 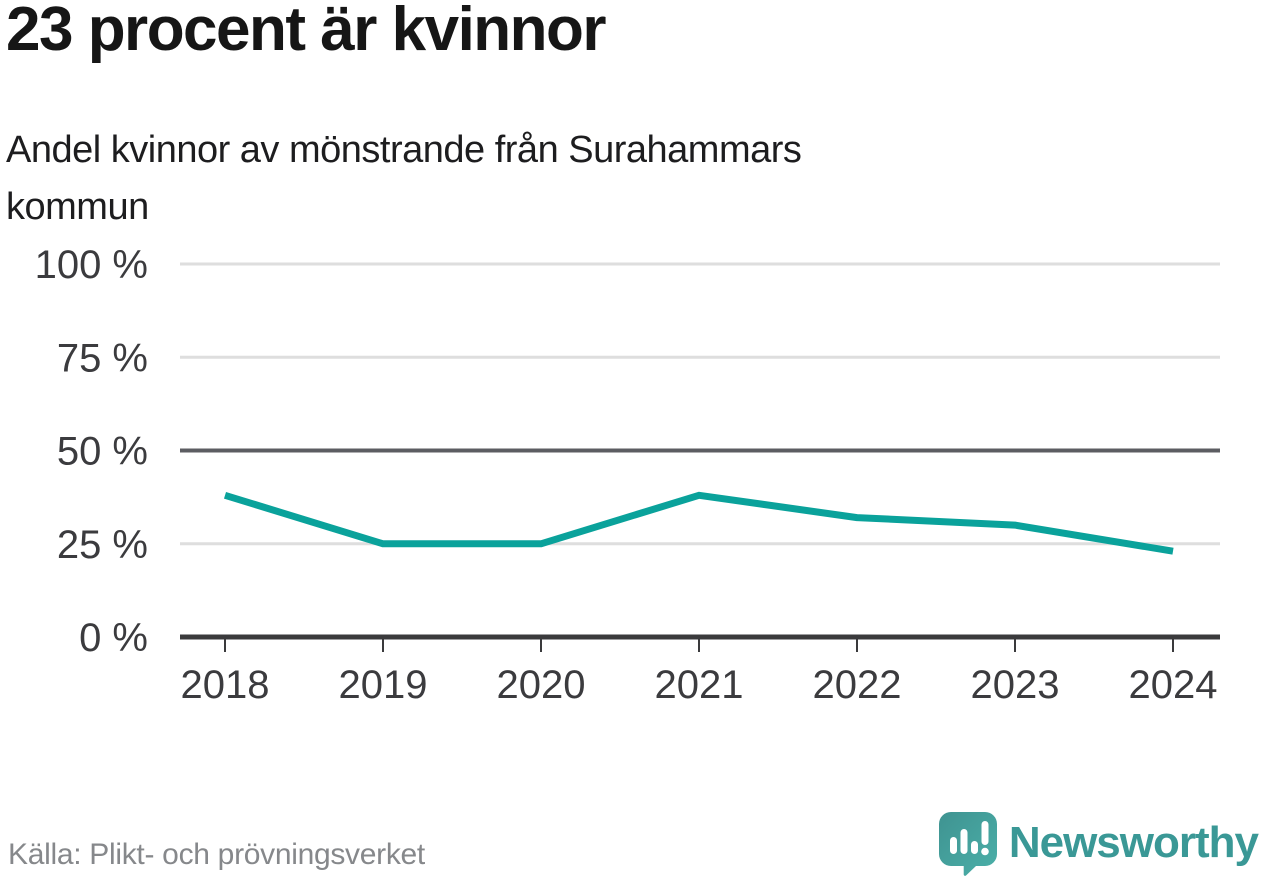 What do you see at coordinates (1133, 842) in the screenshot?
I see `newsworthy-wordmark: Newsworthy` at bounding box center [1133, 842].